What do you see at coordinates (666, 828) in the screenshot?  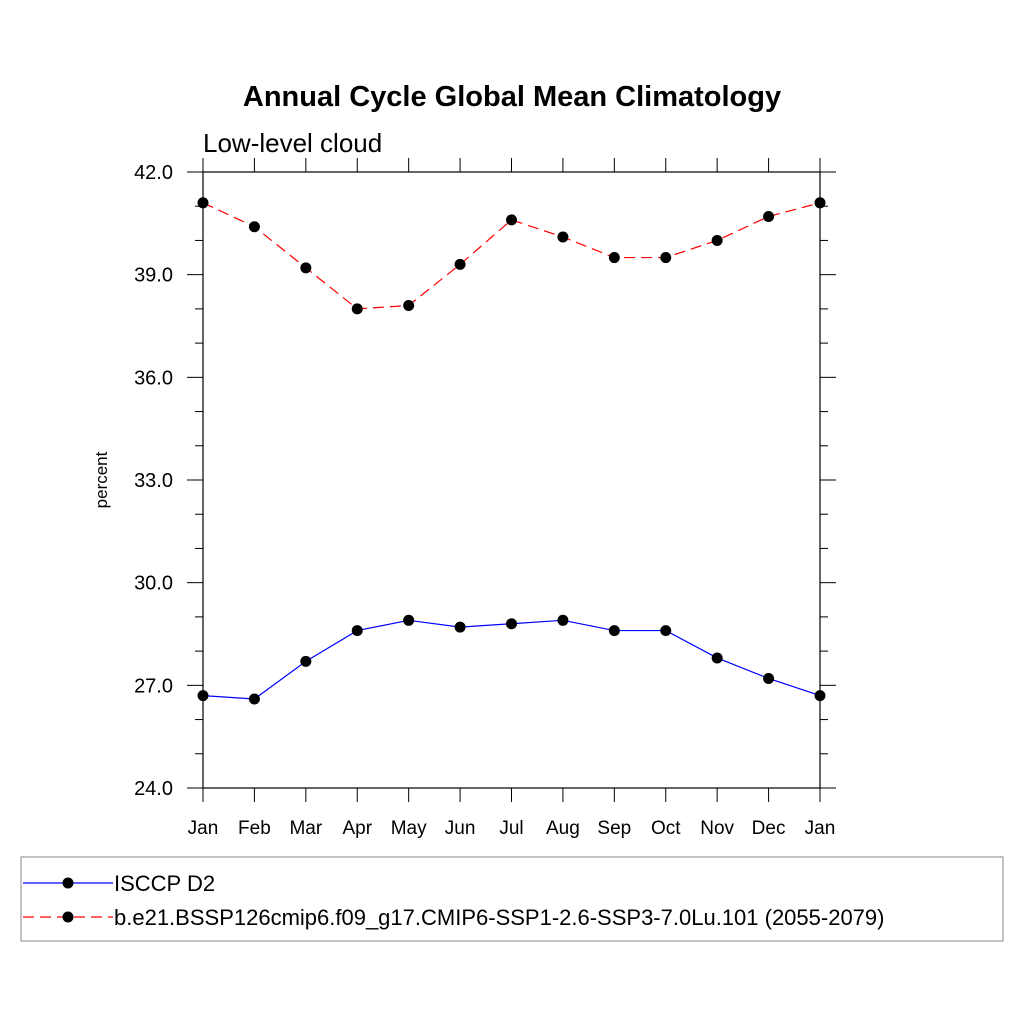 I see `x-tick-label: Oct` at bounding box center [666, 828].